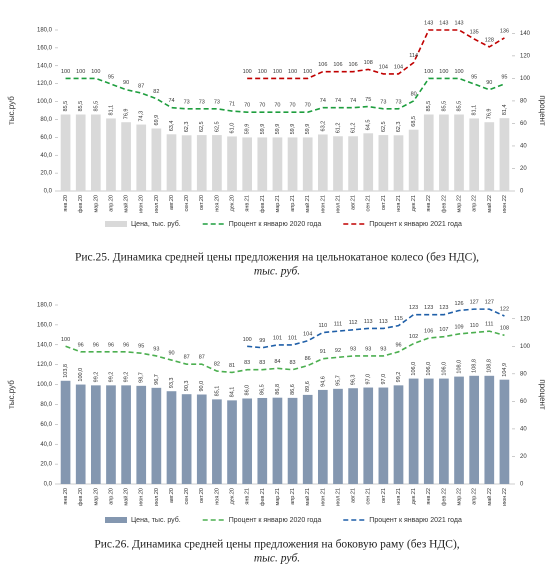 The width and height of the screenshot is (555, 576). What do you see at coordinates (263, 389) in the screenshot?
I see `bar-value-label: 86,5` at bounding box center [263, 389].